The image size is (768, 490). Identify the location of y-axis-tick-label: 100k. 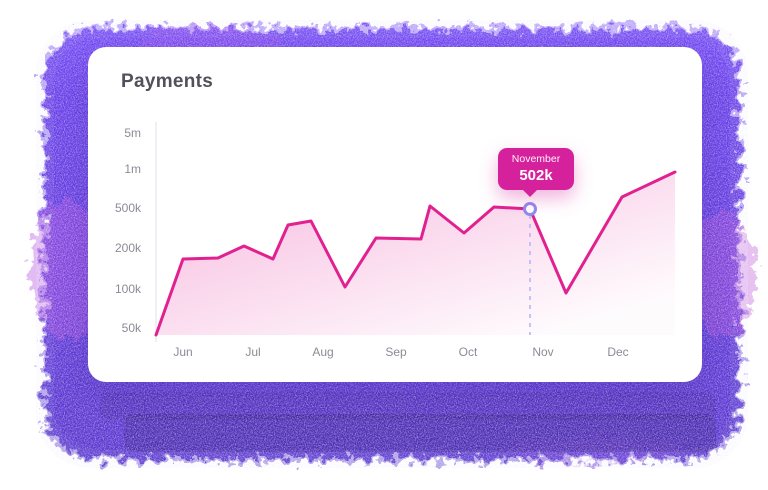
(128, 289).